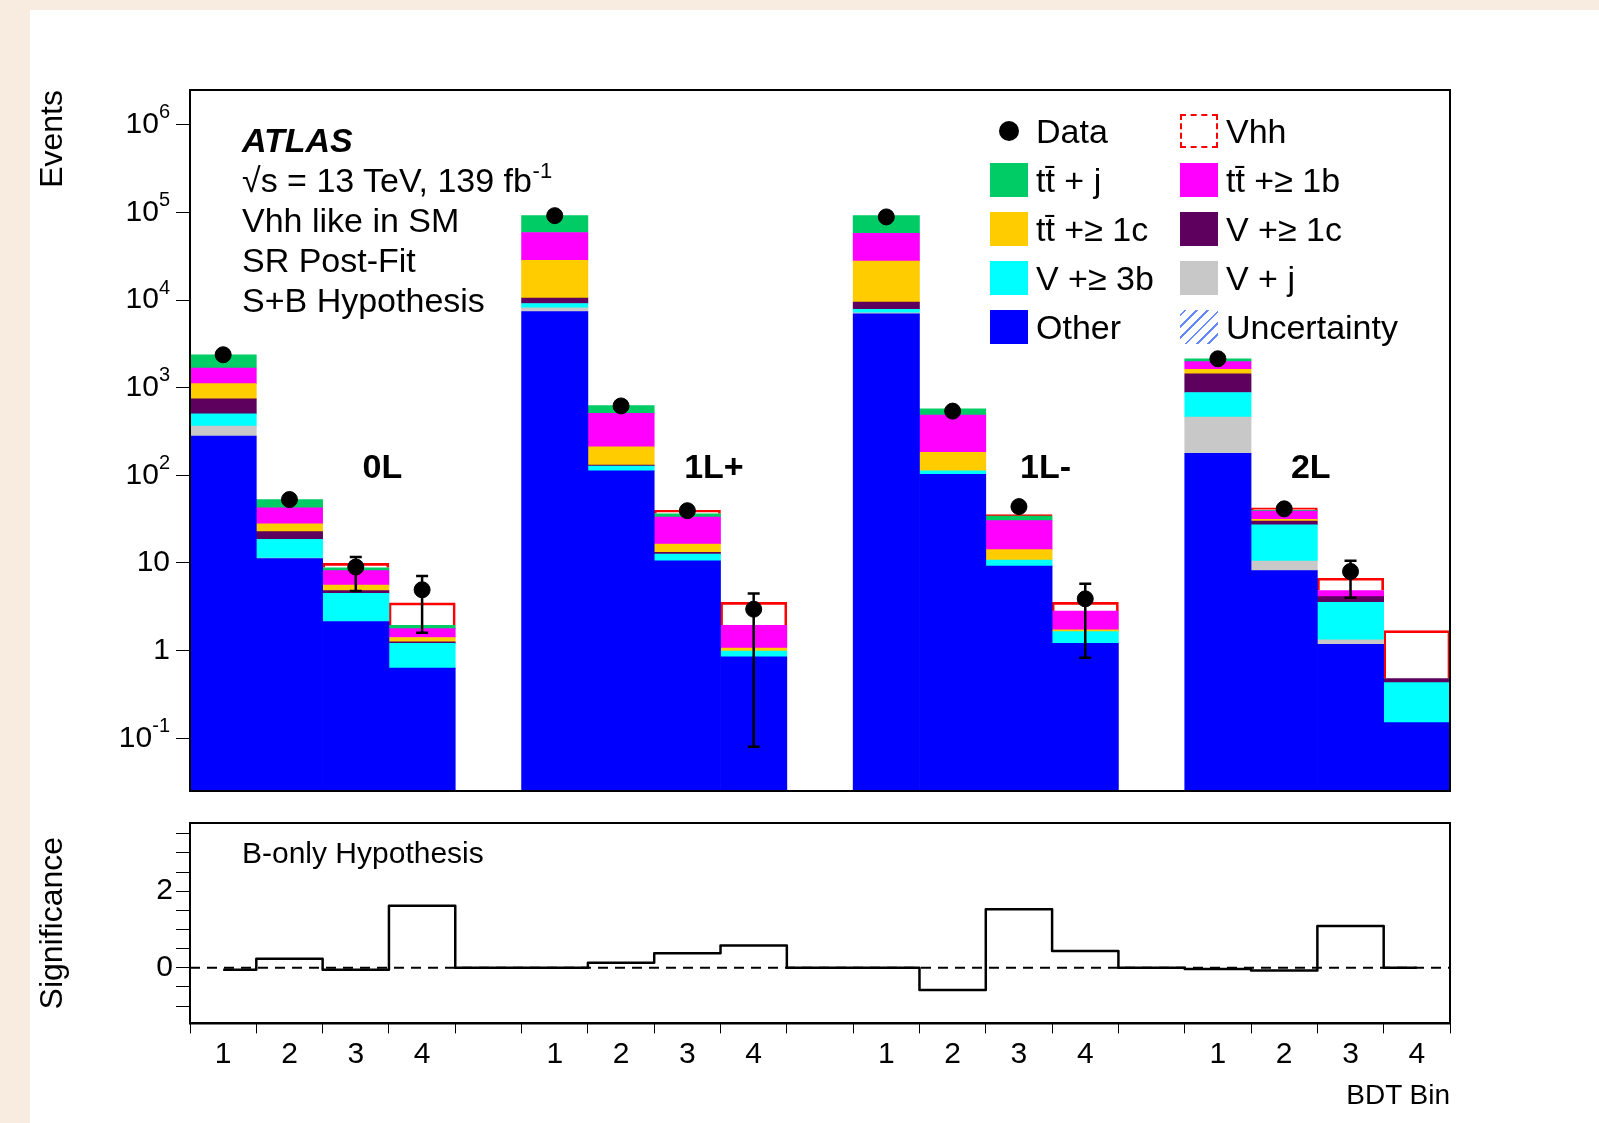  I want to click on annotation: SR Post-Fit, so click(329, 260).